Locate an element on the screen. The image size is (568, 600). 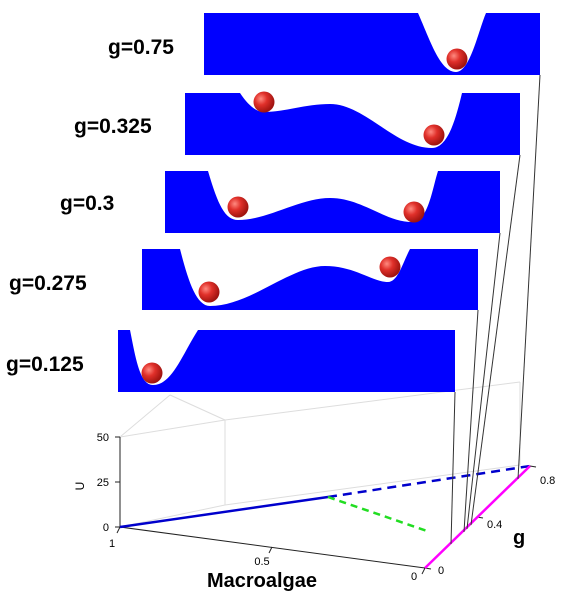
panel-label-g0275: g=0.275 is located at coordinates (48, 283).